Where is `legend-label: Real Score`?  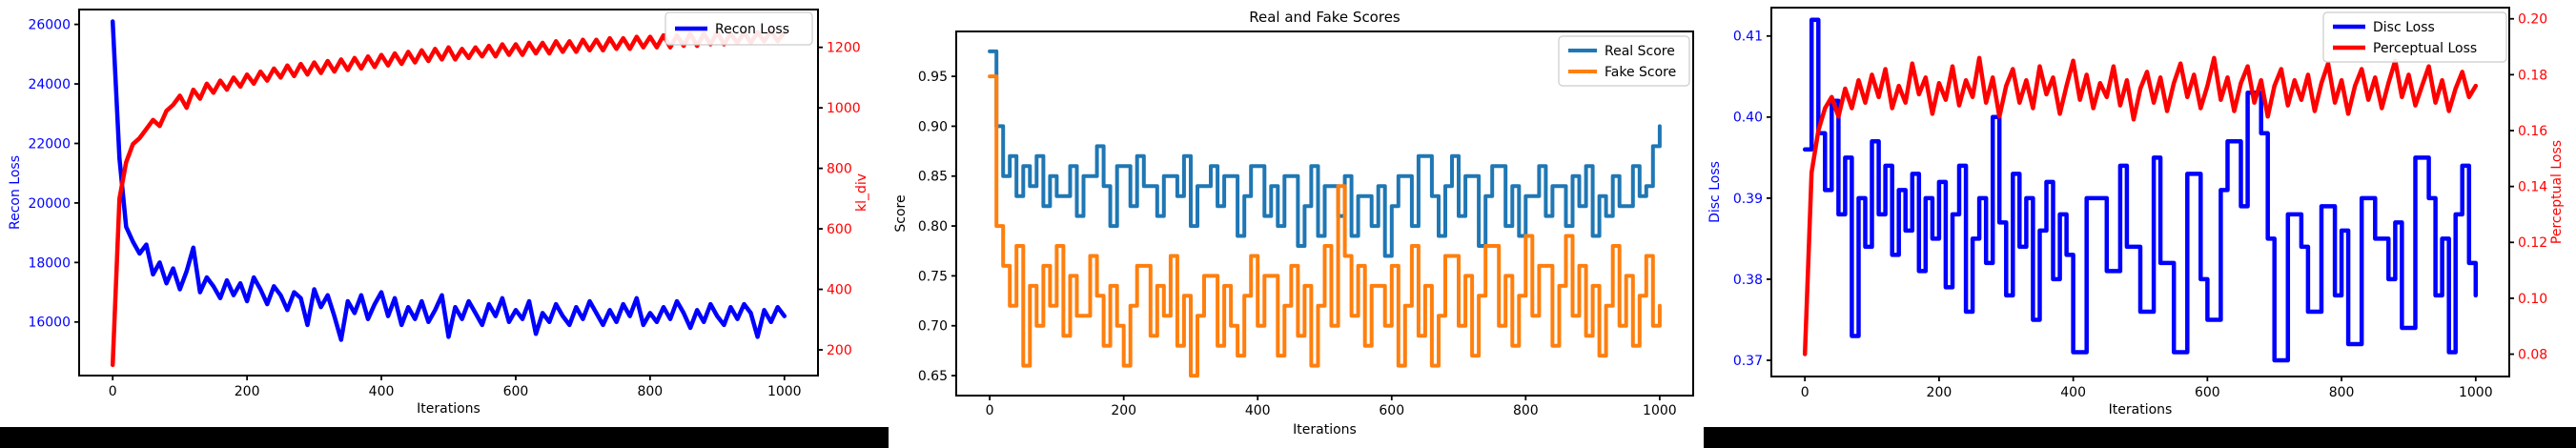
legend-label: Real Score is located at coordinates (1640, 51).